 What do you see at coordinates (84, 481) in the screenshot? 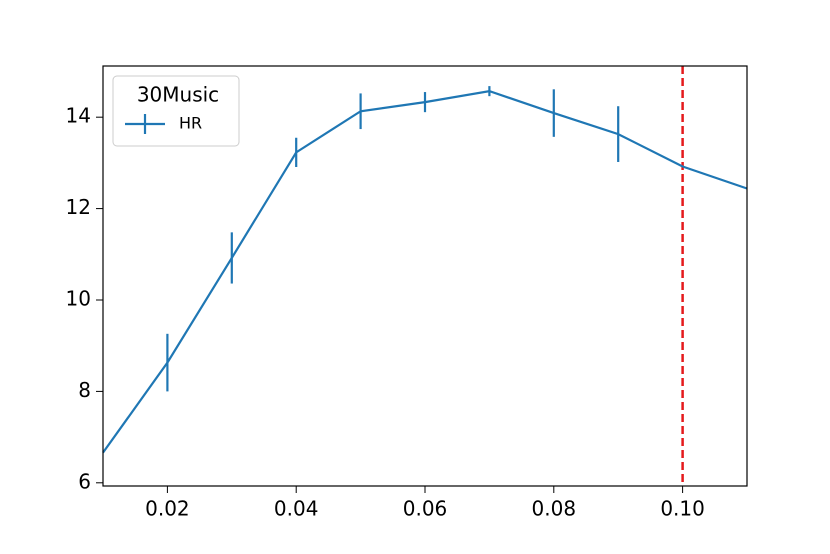
I see `y-tick-label: 6` at bounding box center [84, 481].